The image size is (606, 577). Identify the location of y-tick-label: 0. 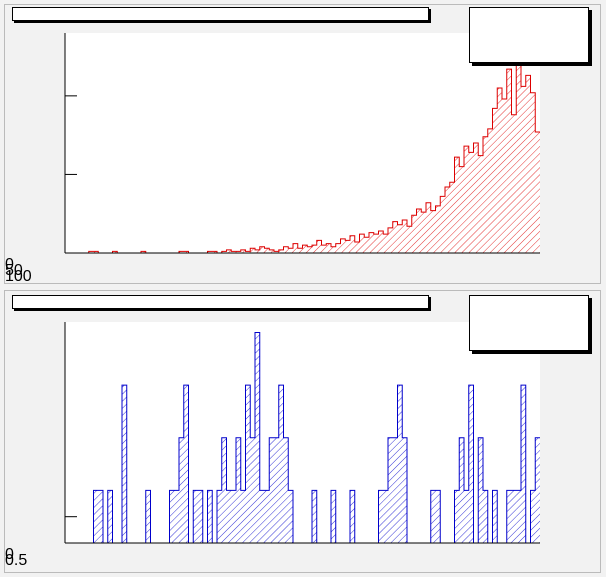
(9, 264).